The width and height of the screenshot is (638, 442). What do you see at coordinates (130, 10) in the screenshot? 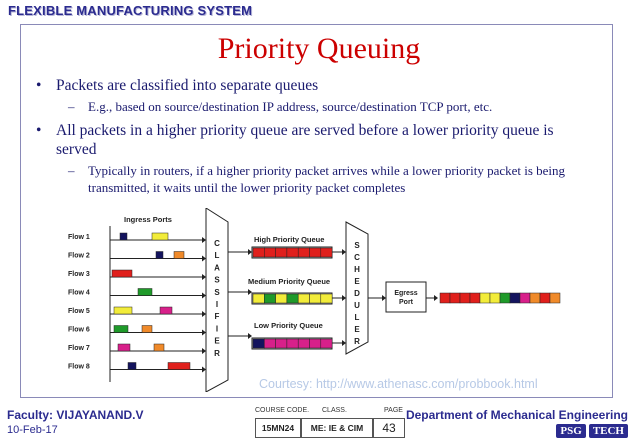
I see `header-title: FLEXIBLE MANUFACTURING SYSTEM` at bounding box center [130, 10].